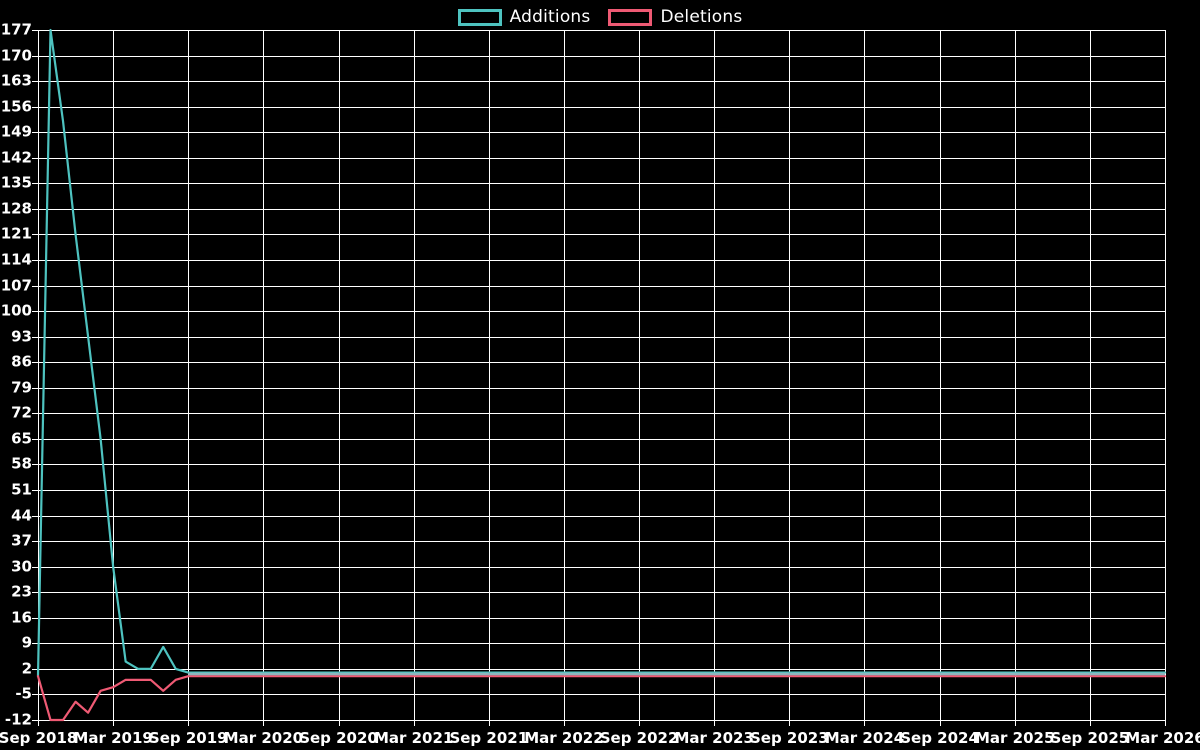 Image resolution: width=1200 pixels, height=750 pixels. Describe the element at coordinates (16, 29) in the screenshot. I see `y-tick-label: 177` at that location.